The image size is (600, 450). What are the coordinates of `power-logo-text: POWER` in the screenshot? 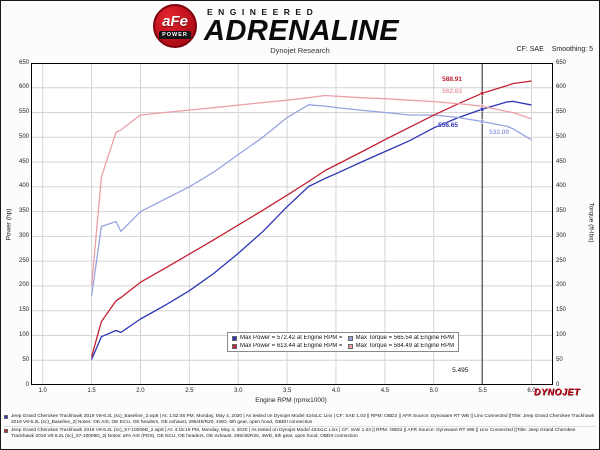 It's located at (175, 34).